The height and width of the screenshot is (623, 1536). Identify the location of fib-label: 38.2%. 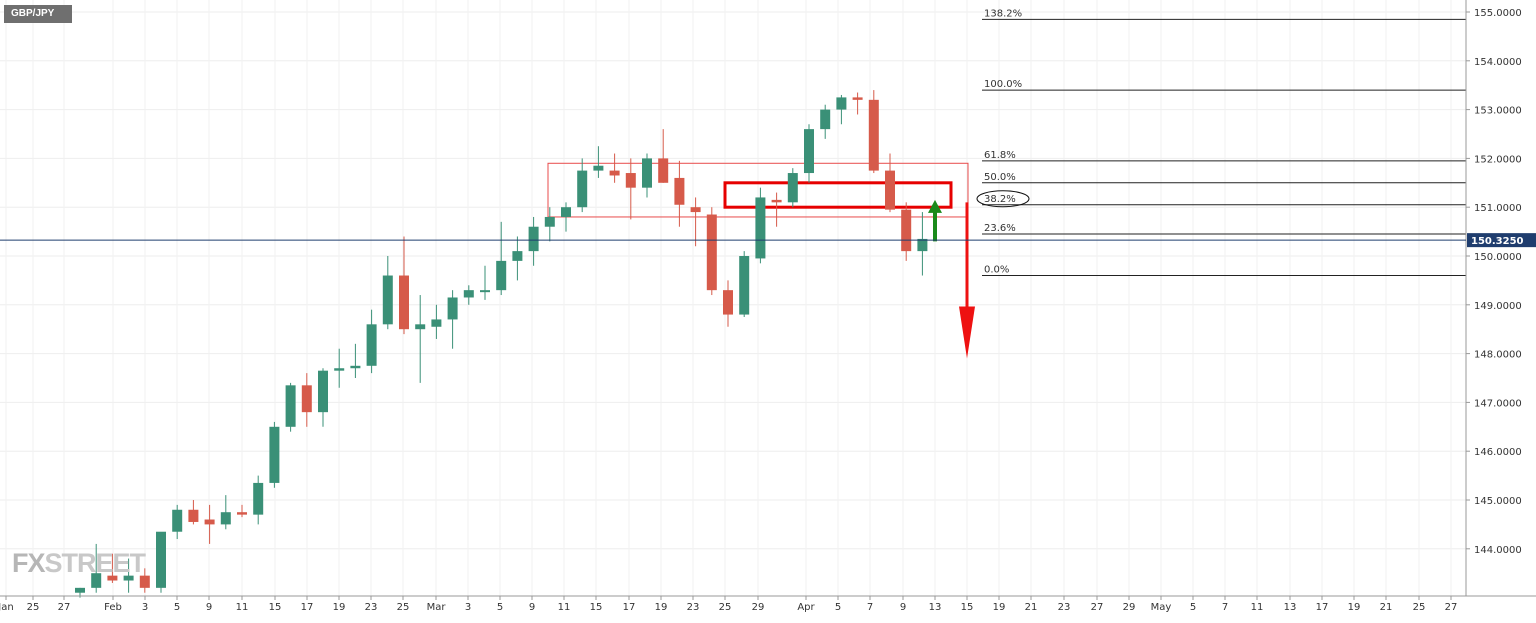
(1000, 199).